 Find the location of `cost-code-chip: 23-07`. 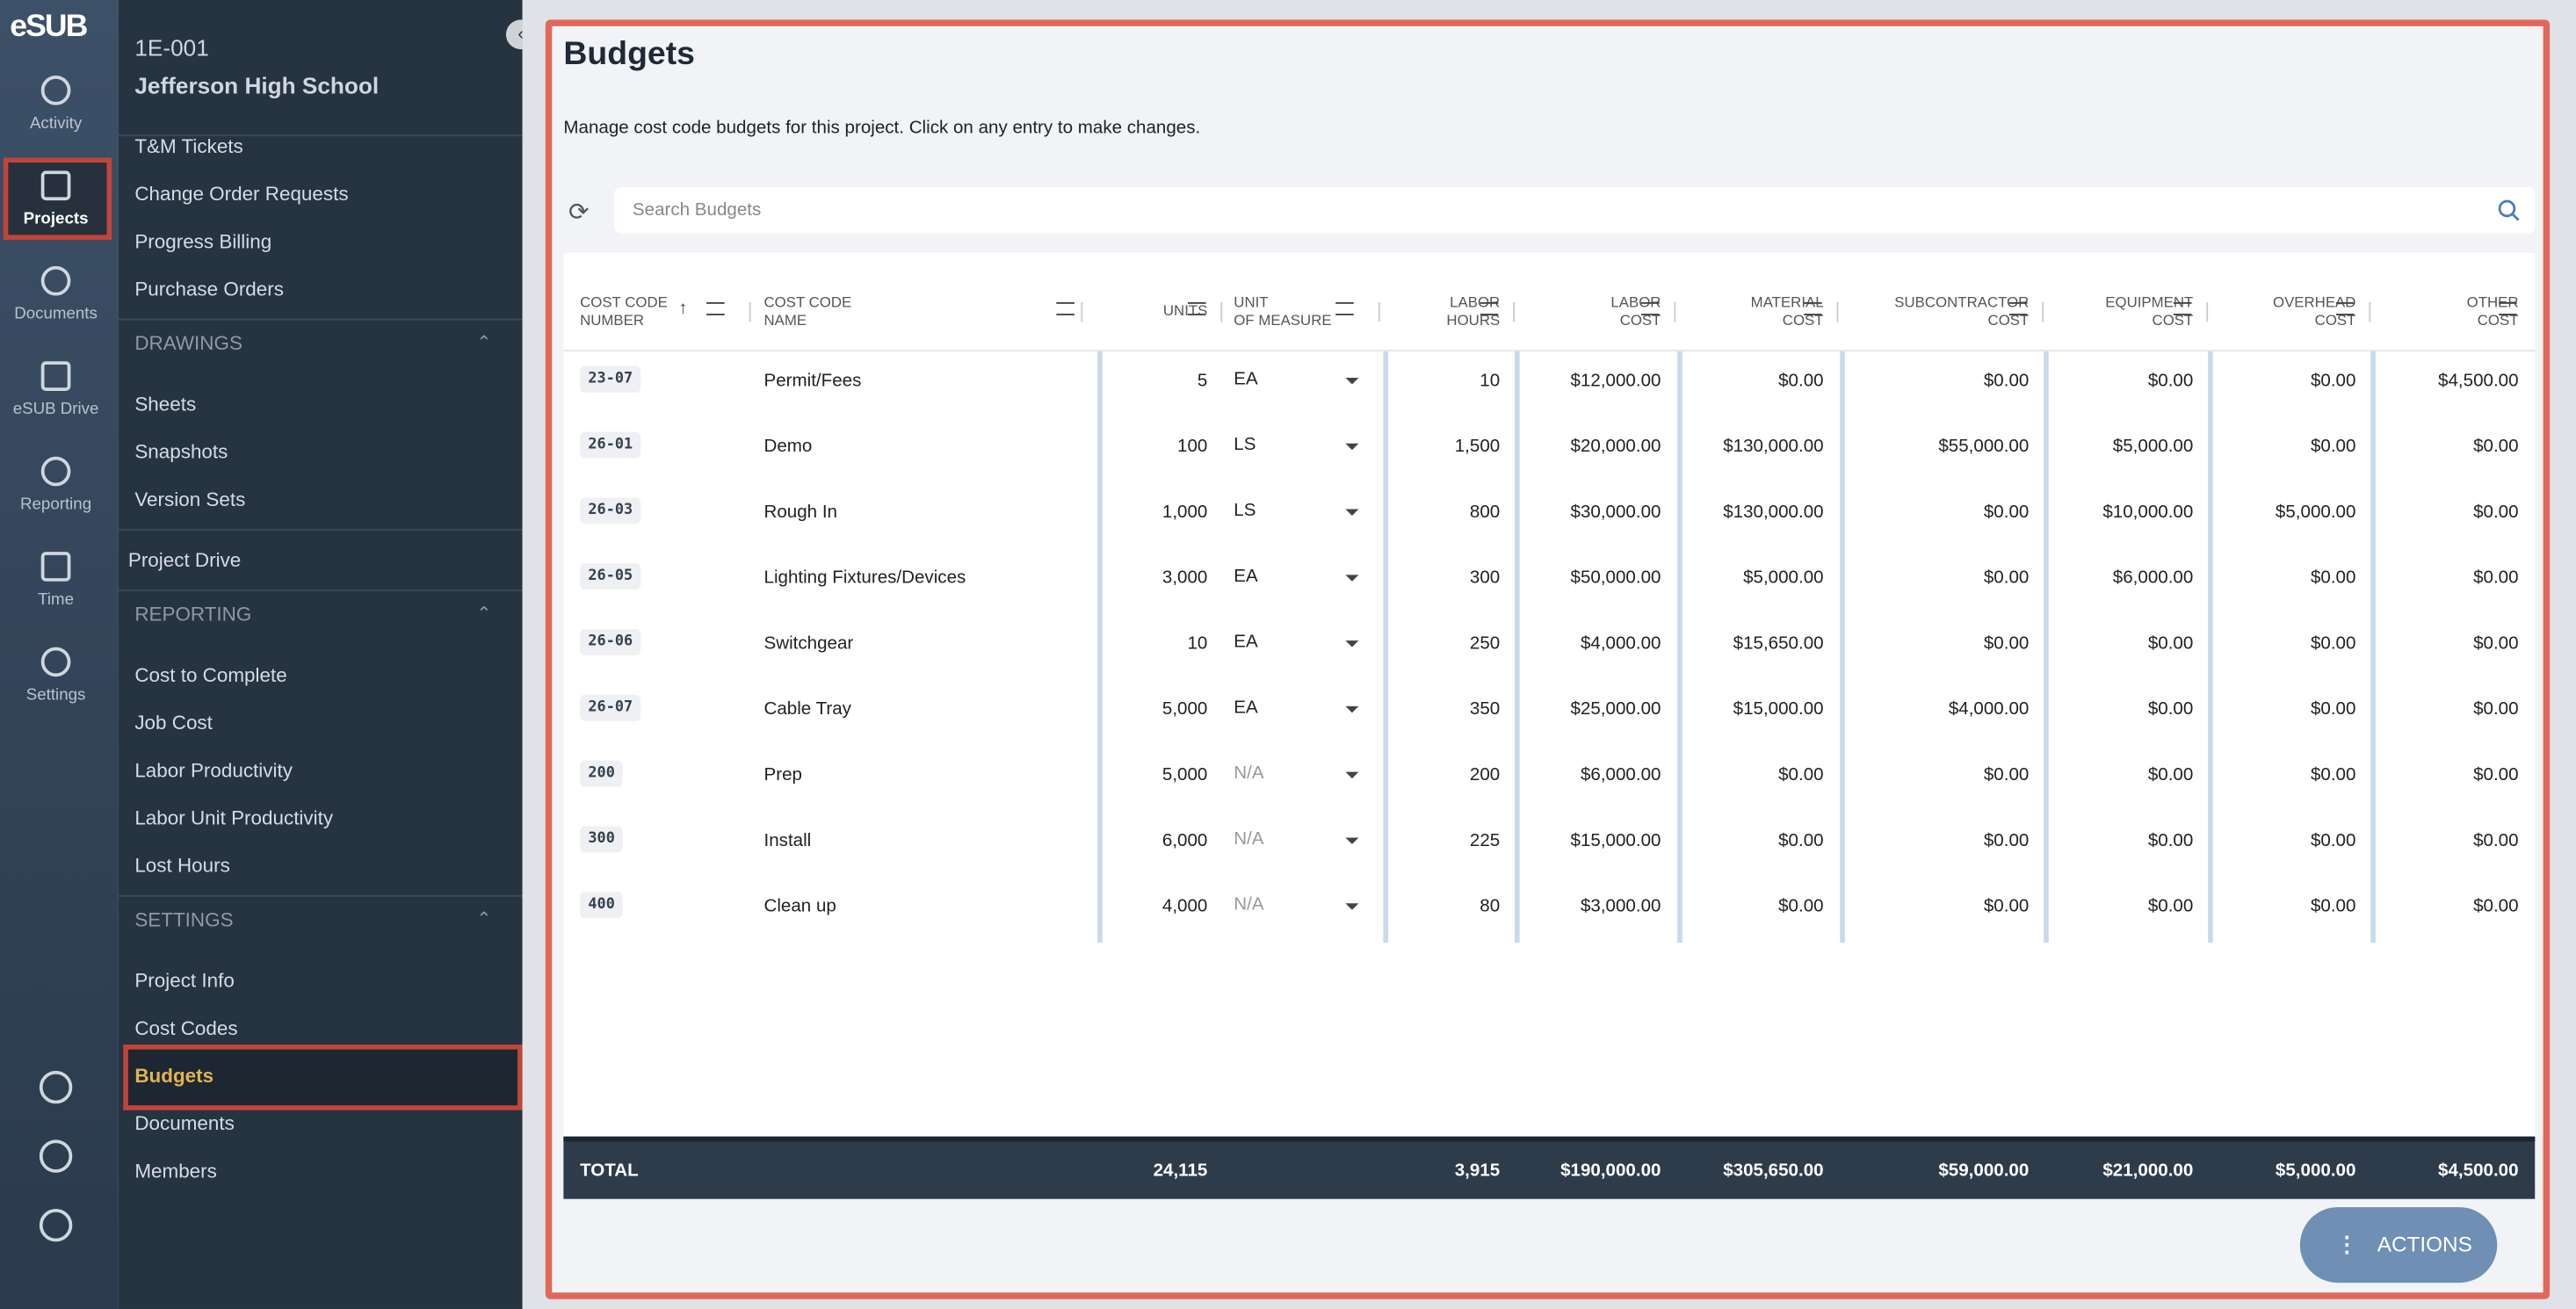

cost-code-chip: 23-07 is located at coordinates (610, 379).